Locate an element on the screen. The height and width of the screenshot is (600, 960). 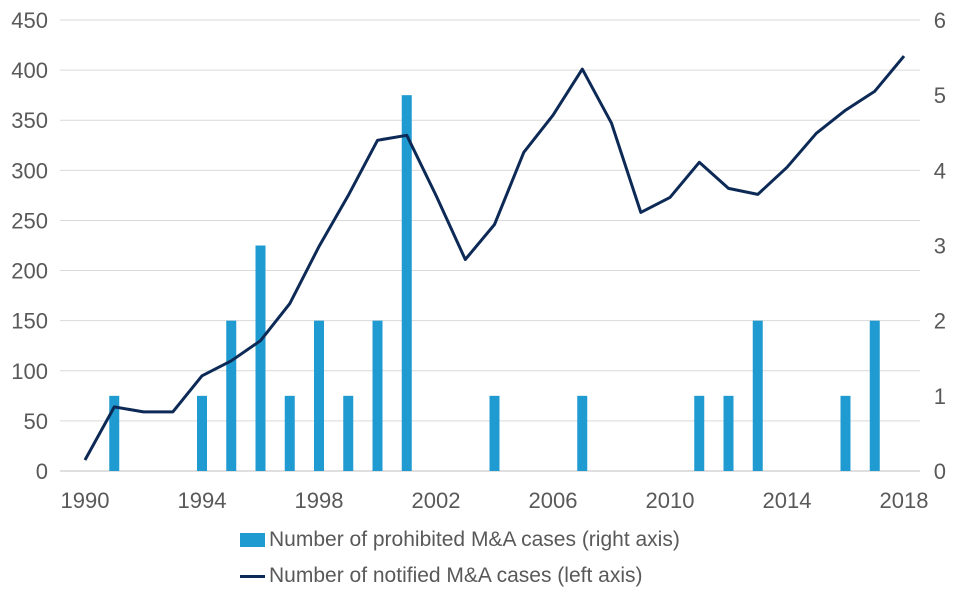
x-tick-label: 2010 is located at coordinates (670, 500).